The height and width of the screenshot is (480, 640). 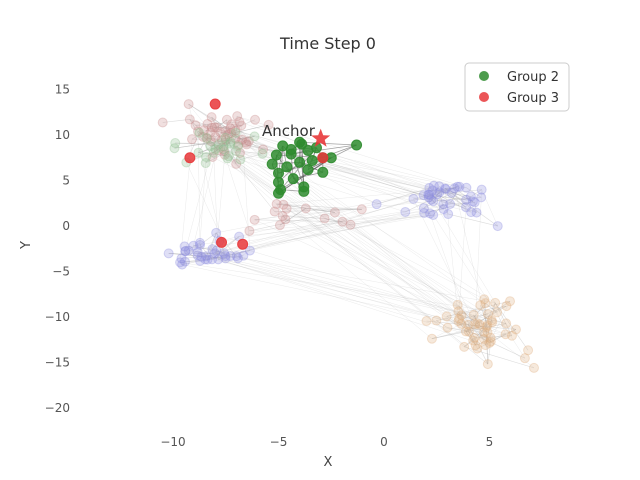 I want to click on chart-title: Time Step 0, so click(x=327, y=43).